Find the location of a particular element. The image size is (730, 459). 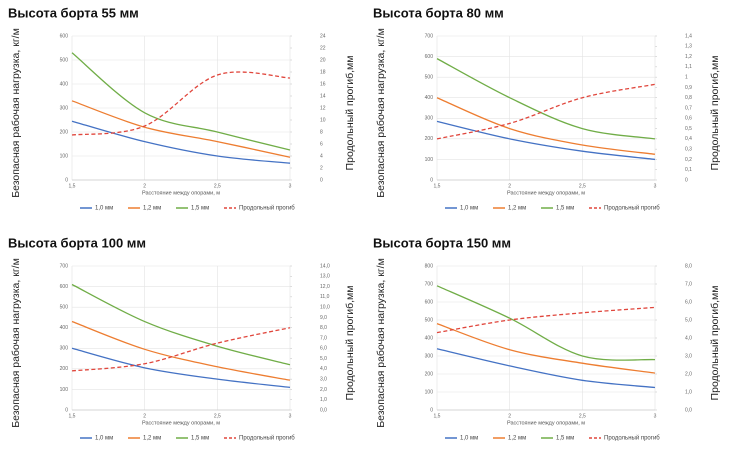

y2-tick-label: 0,7 is located at coordinates (688, 108).